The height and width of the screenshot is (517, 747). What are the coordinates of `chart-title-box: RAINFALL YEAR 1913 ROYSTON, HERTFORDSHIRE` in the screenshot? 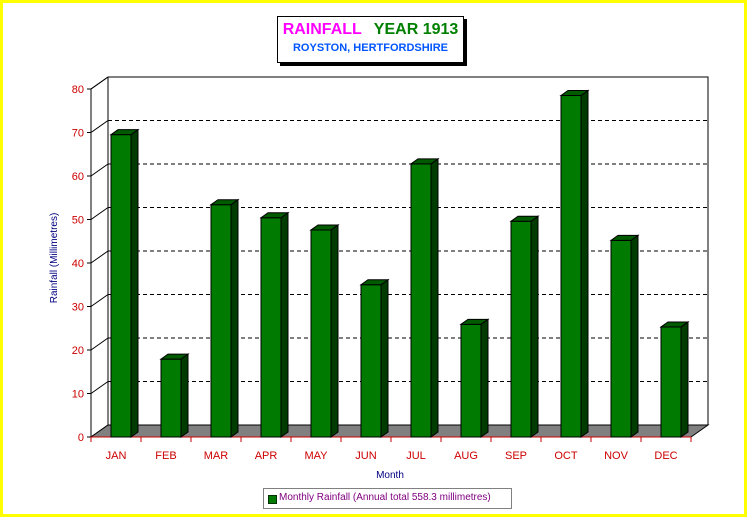 It's located at (370, 39).